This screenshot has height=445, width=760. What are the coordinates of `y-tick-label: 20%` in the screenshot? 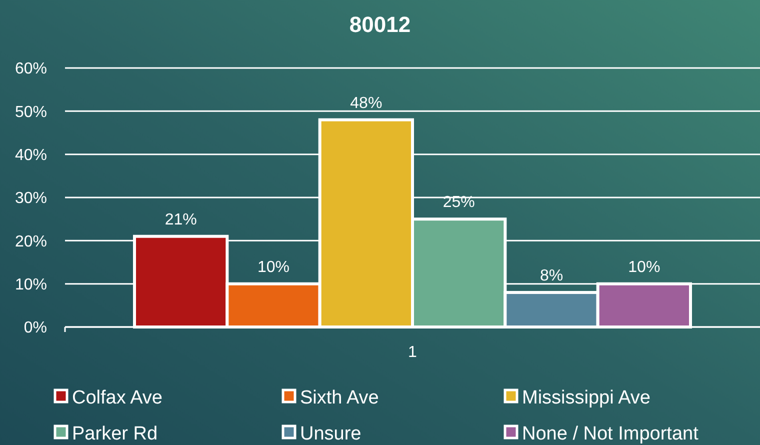 It's located at (30, 241).